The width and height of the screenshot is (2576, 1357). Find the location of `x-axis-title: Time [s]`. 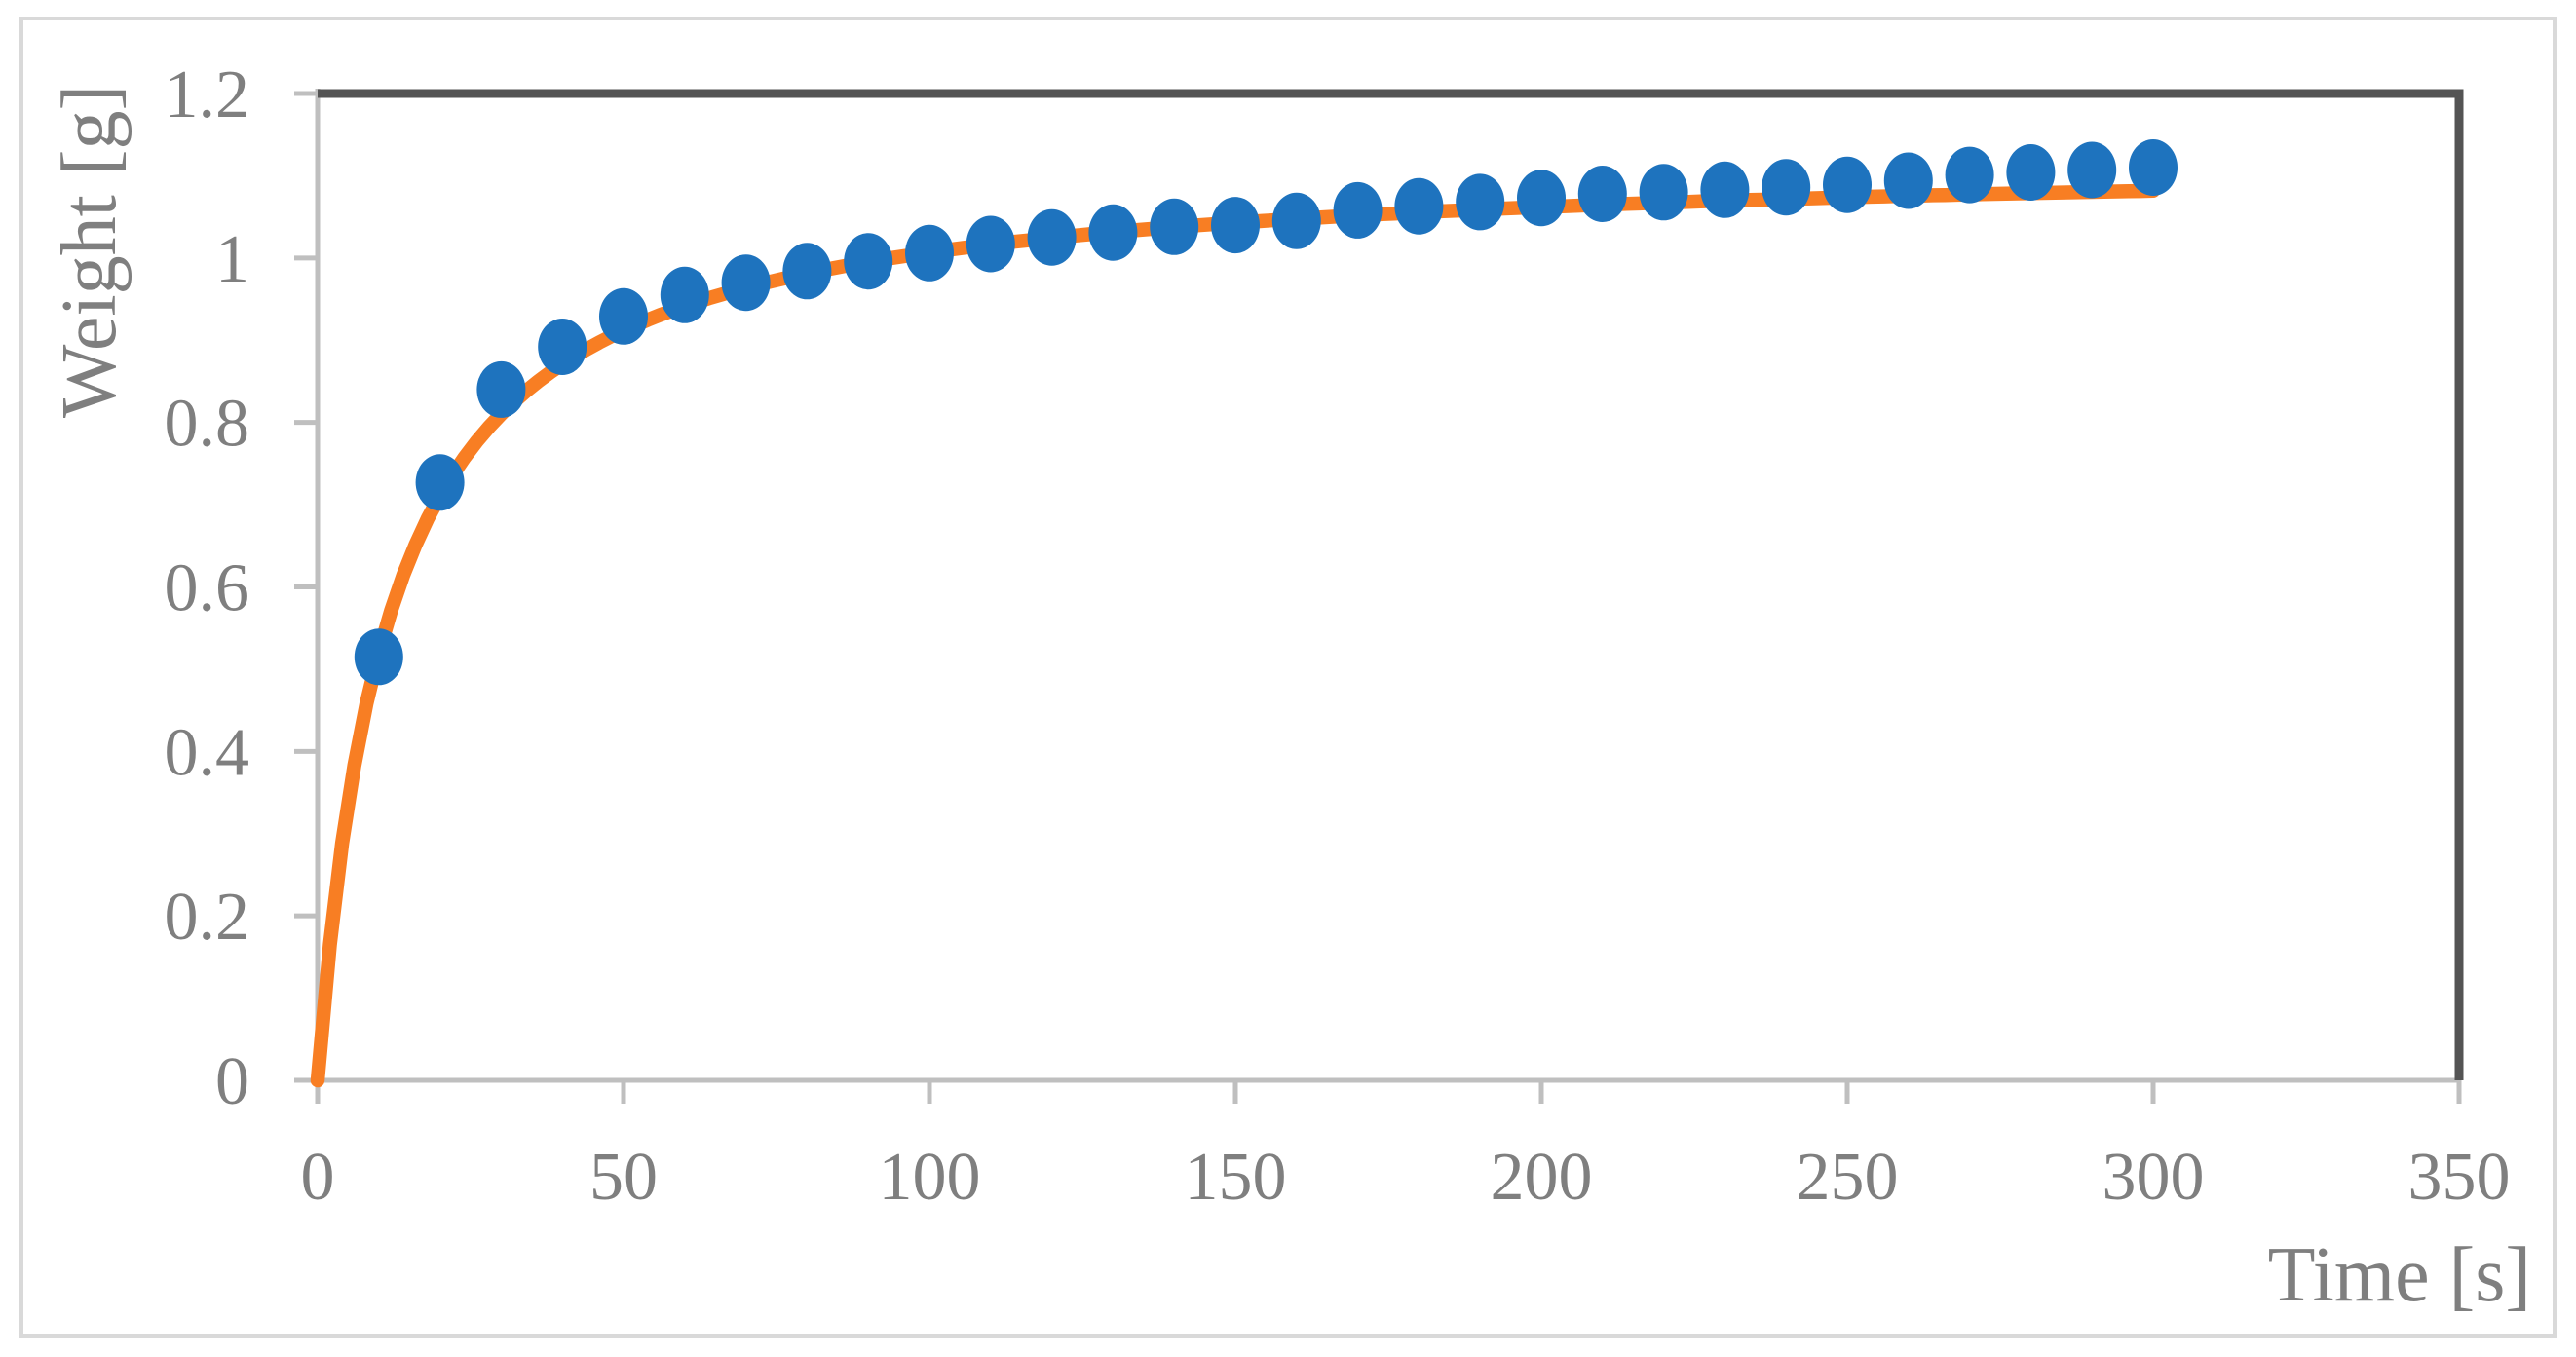

x-axis-title: Time [s] is located at coordinates (2399, 1275).